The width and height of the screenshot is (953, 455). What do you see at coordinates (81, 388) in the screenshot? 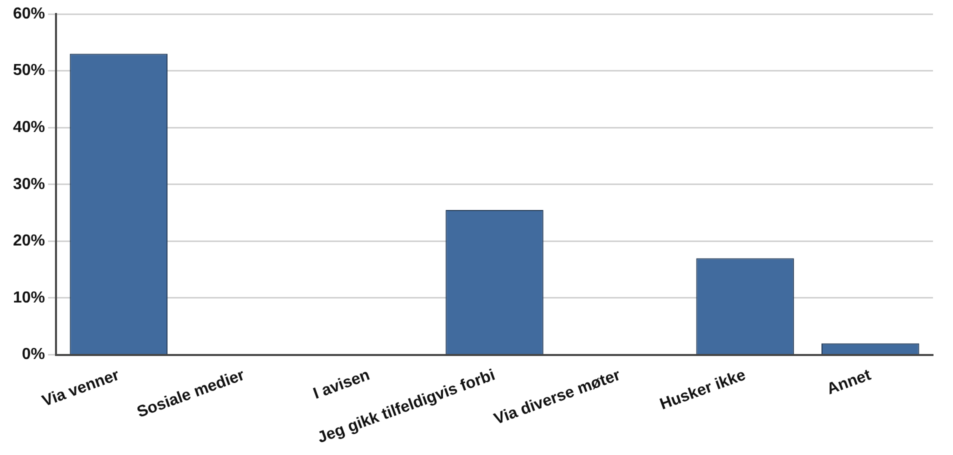
I see `x-tick-label: Via venner` at bounding box center [81, 388].